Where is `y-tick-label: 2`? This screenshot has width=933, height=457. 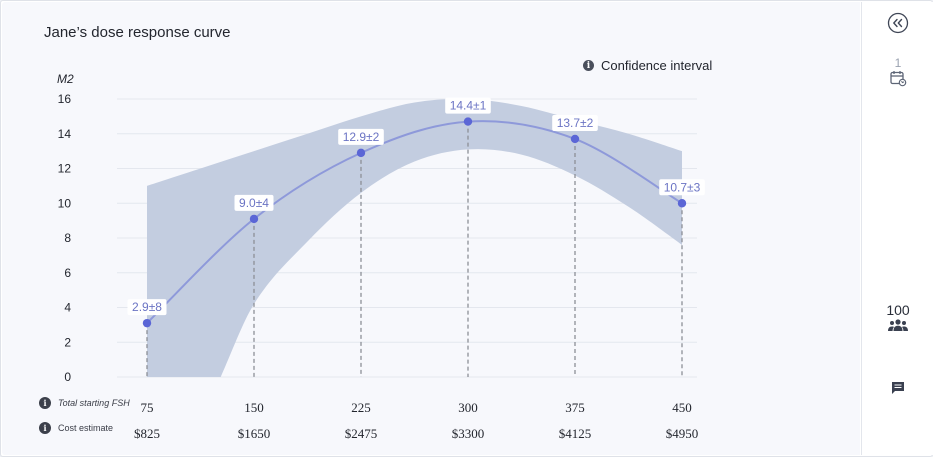 y-tick-label: 2 is located at coordinates (67, 342).